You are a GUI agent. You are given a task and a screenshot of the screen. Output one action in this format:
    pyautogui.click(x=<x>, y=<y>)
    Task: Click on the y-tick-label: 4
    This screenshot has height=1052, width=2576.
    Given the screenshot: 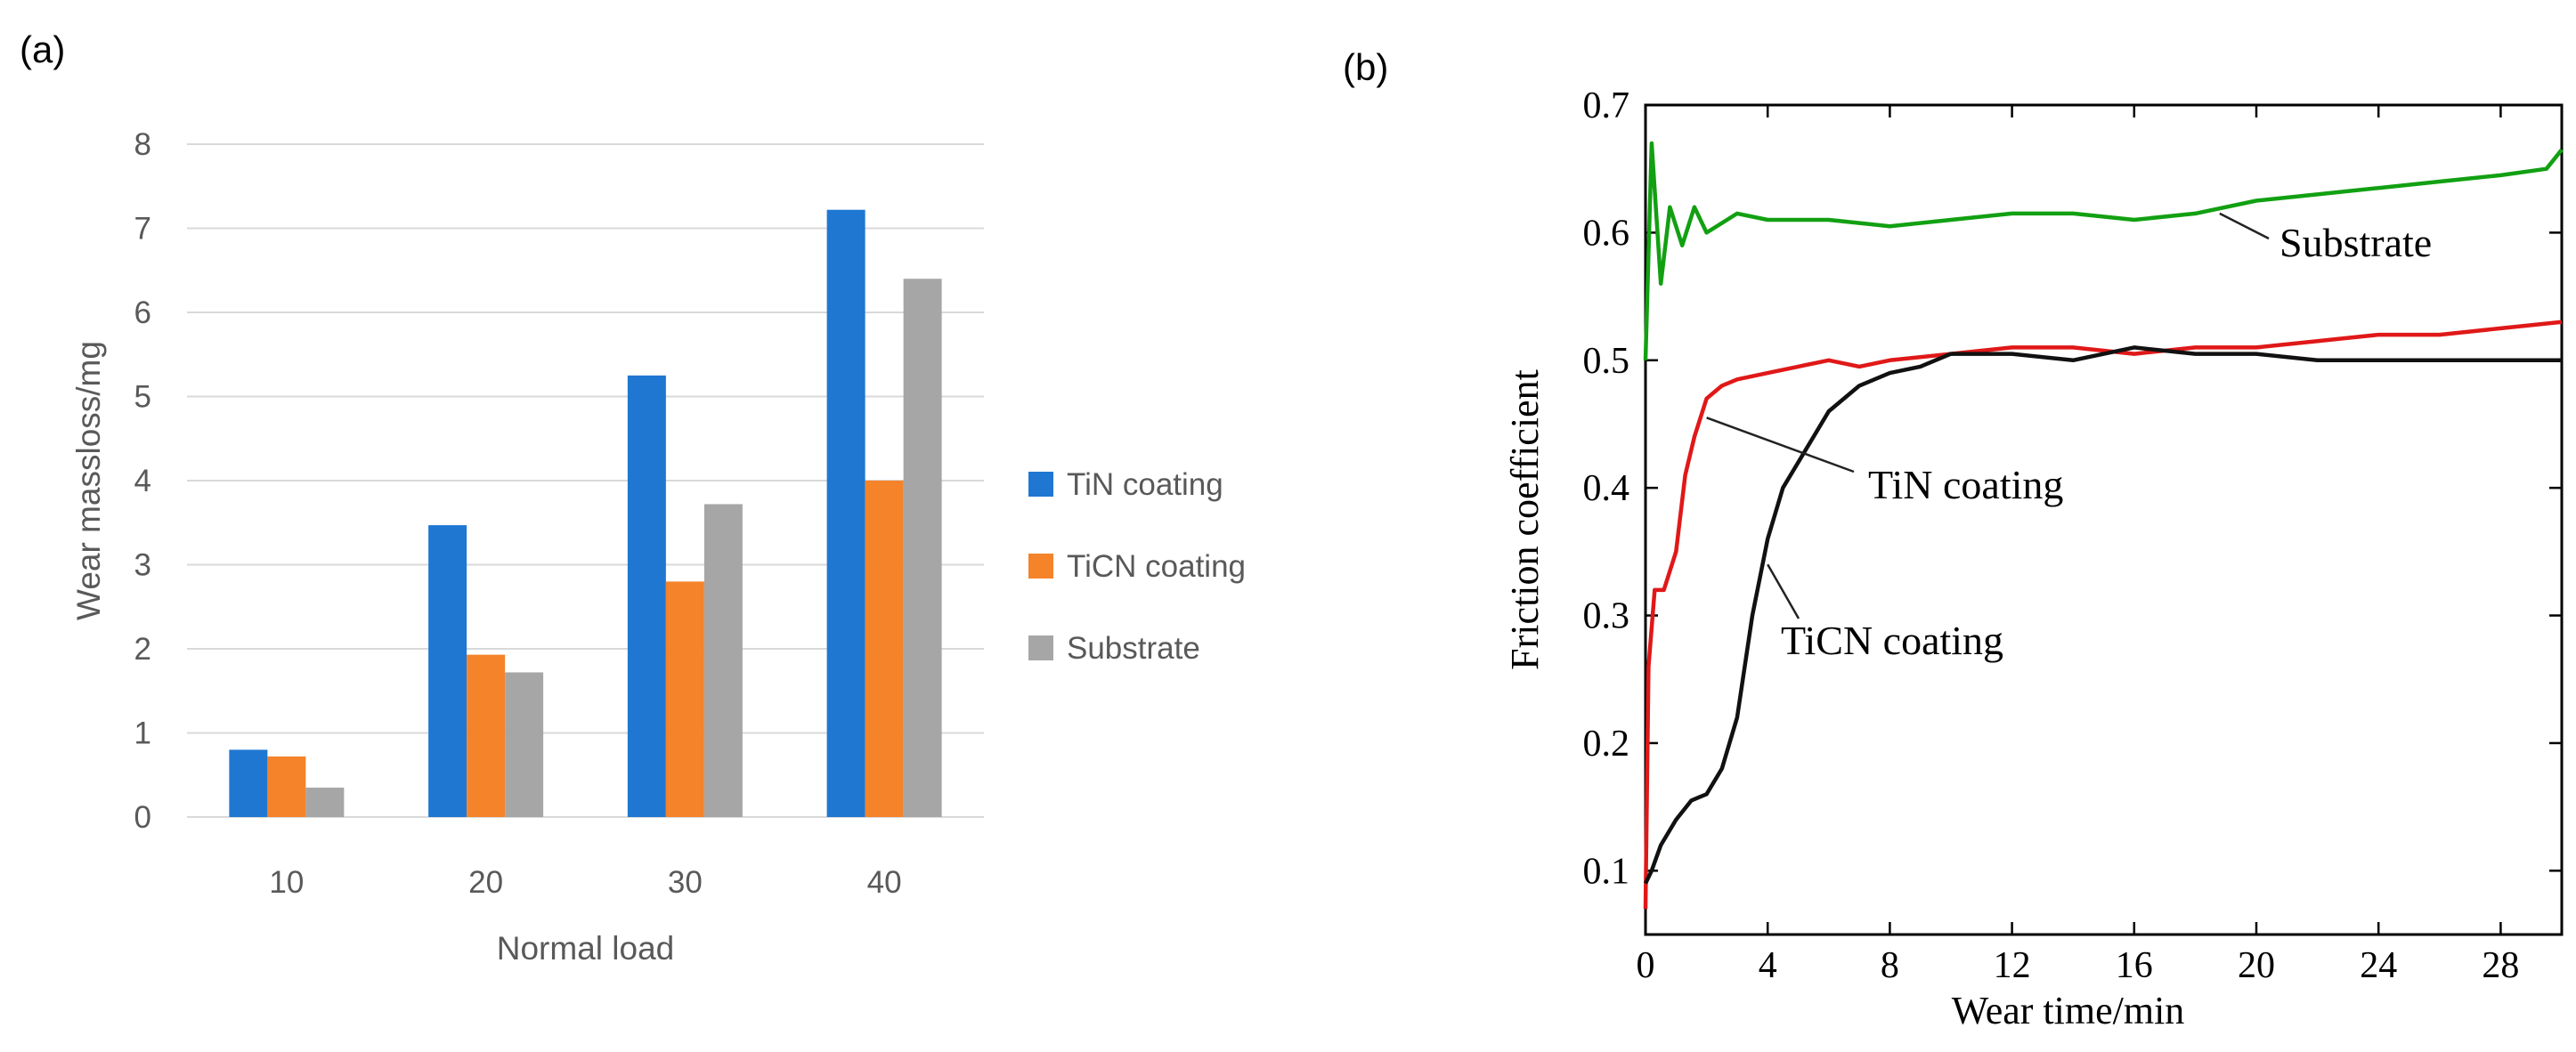 What is the action you would take?
    pyautogui.click(x=142, y=481)
    